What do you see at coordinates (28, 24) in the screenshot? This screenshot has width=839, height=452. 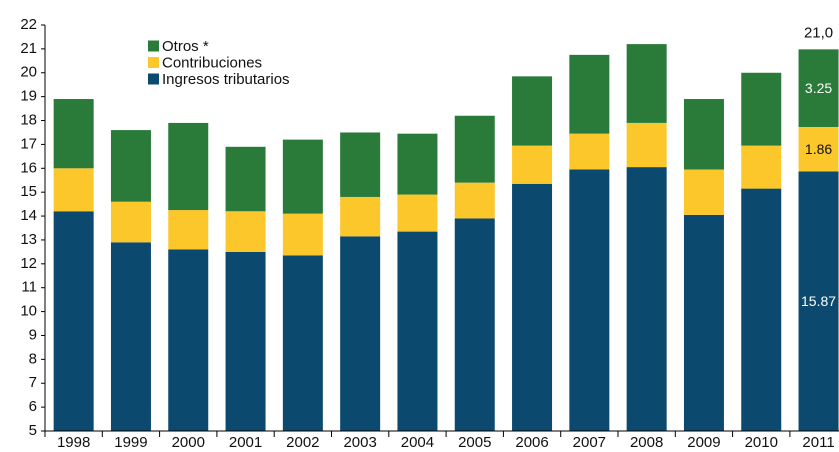 I see `y-tick-label: 22` at bounding box center [28, 24].